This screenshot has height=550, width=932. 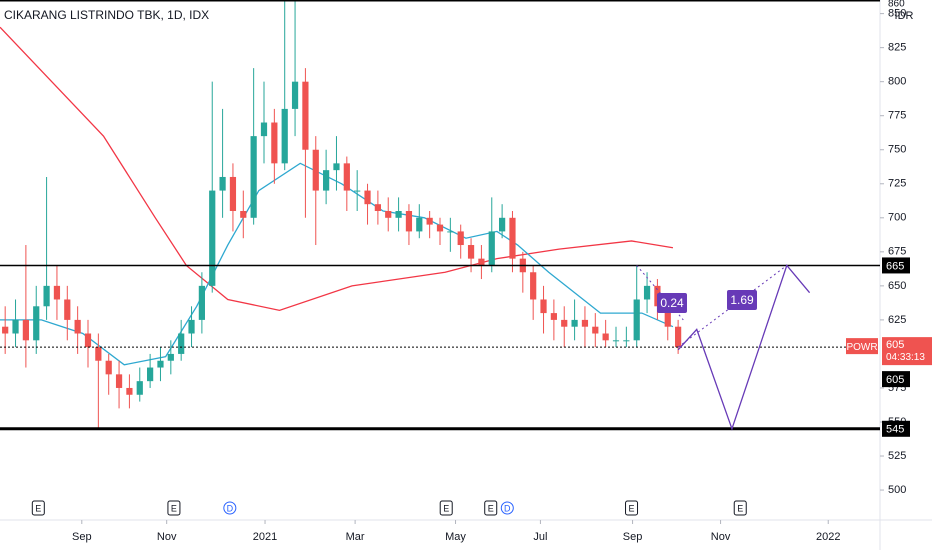 I want to click on countdown: 04:33:13, so click(x=905, y=357).